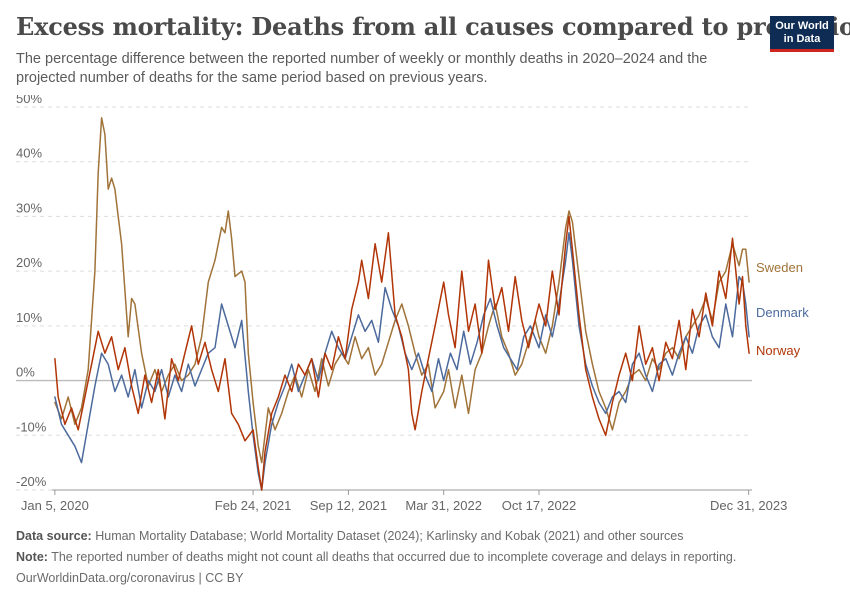  I want to click on x-tick-label: Jan 5, 2020, so click(55, 505).